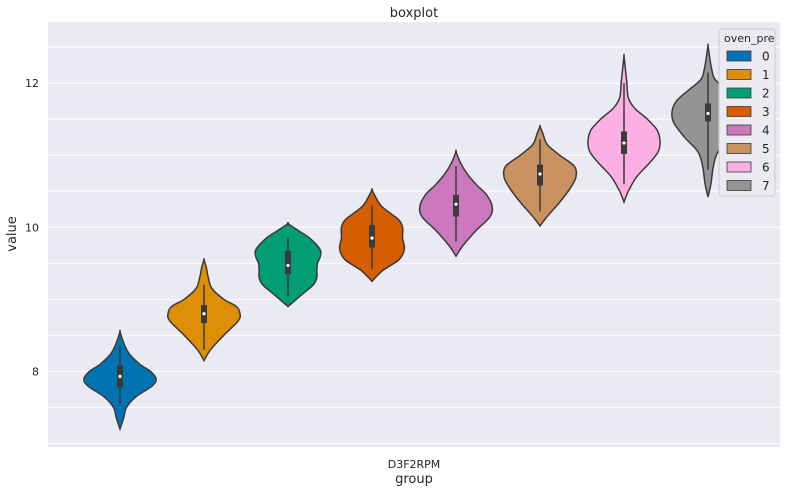 The height and width of the screenshot is (493, 790). Describe the element at coordinates (766, 112) in the screenshot. I see `legend-label: 3` at that location.